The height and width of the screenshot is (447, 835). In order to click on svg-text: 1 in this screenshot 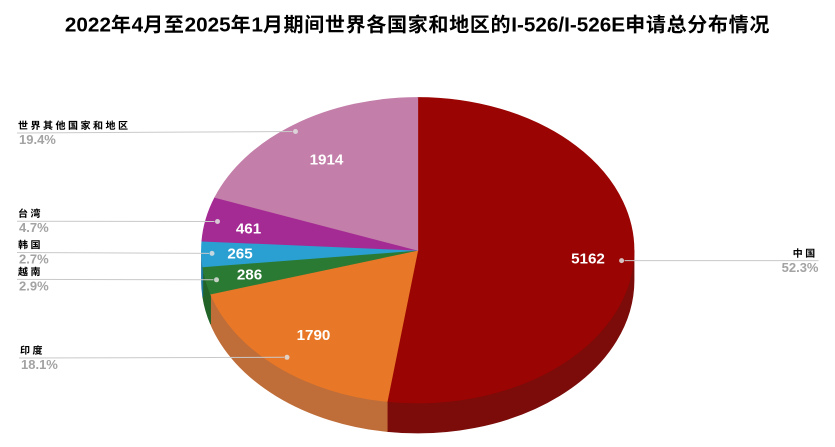, I will do `click(257, 25)`.